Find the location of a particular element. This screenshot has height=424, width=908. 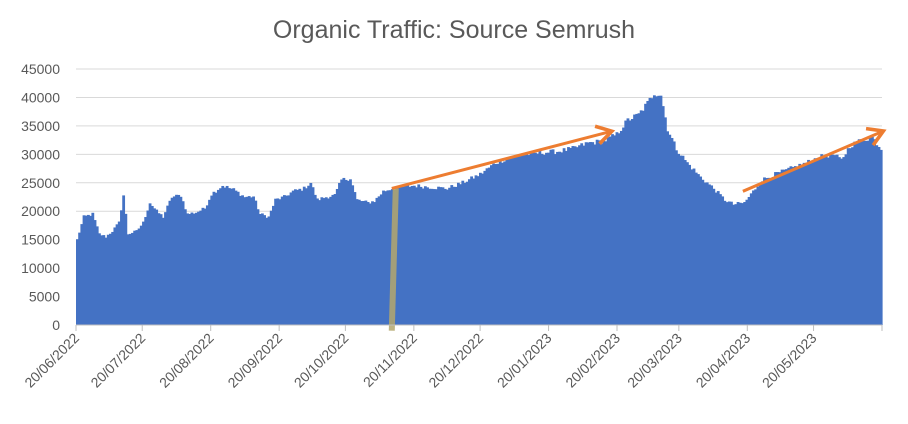

x-tick-label: 20/07/2022 is located at coordinates (118, 360).